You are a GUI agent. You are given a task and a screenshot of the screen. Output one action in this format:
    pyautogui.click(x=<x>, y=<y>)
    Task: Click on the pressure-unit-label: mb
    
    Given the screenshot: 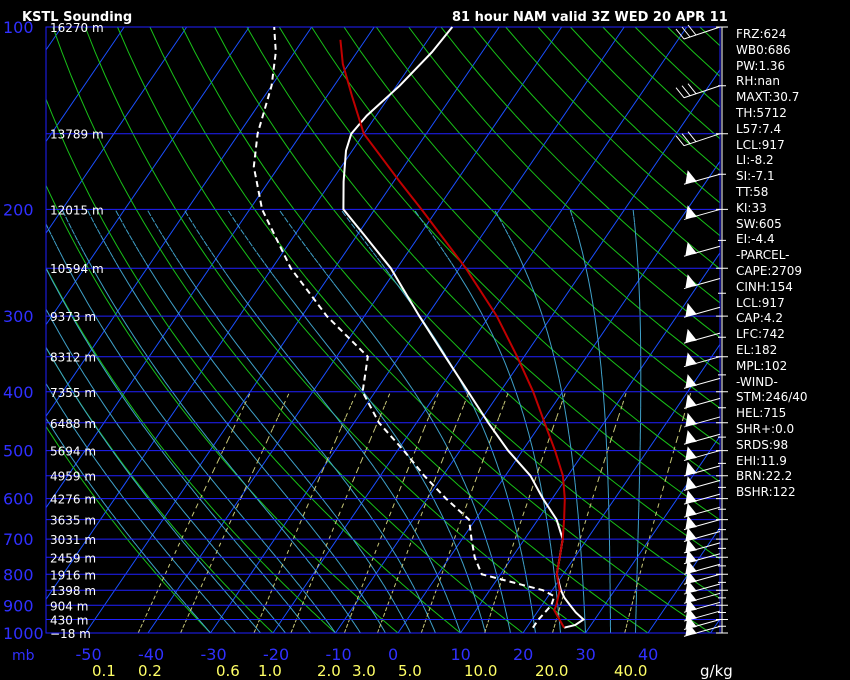 What is the action you would take?
    pyautogui.click(x=23, y=656)
    